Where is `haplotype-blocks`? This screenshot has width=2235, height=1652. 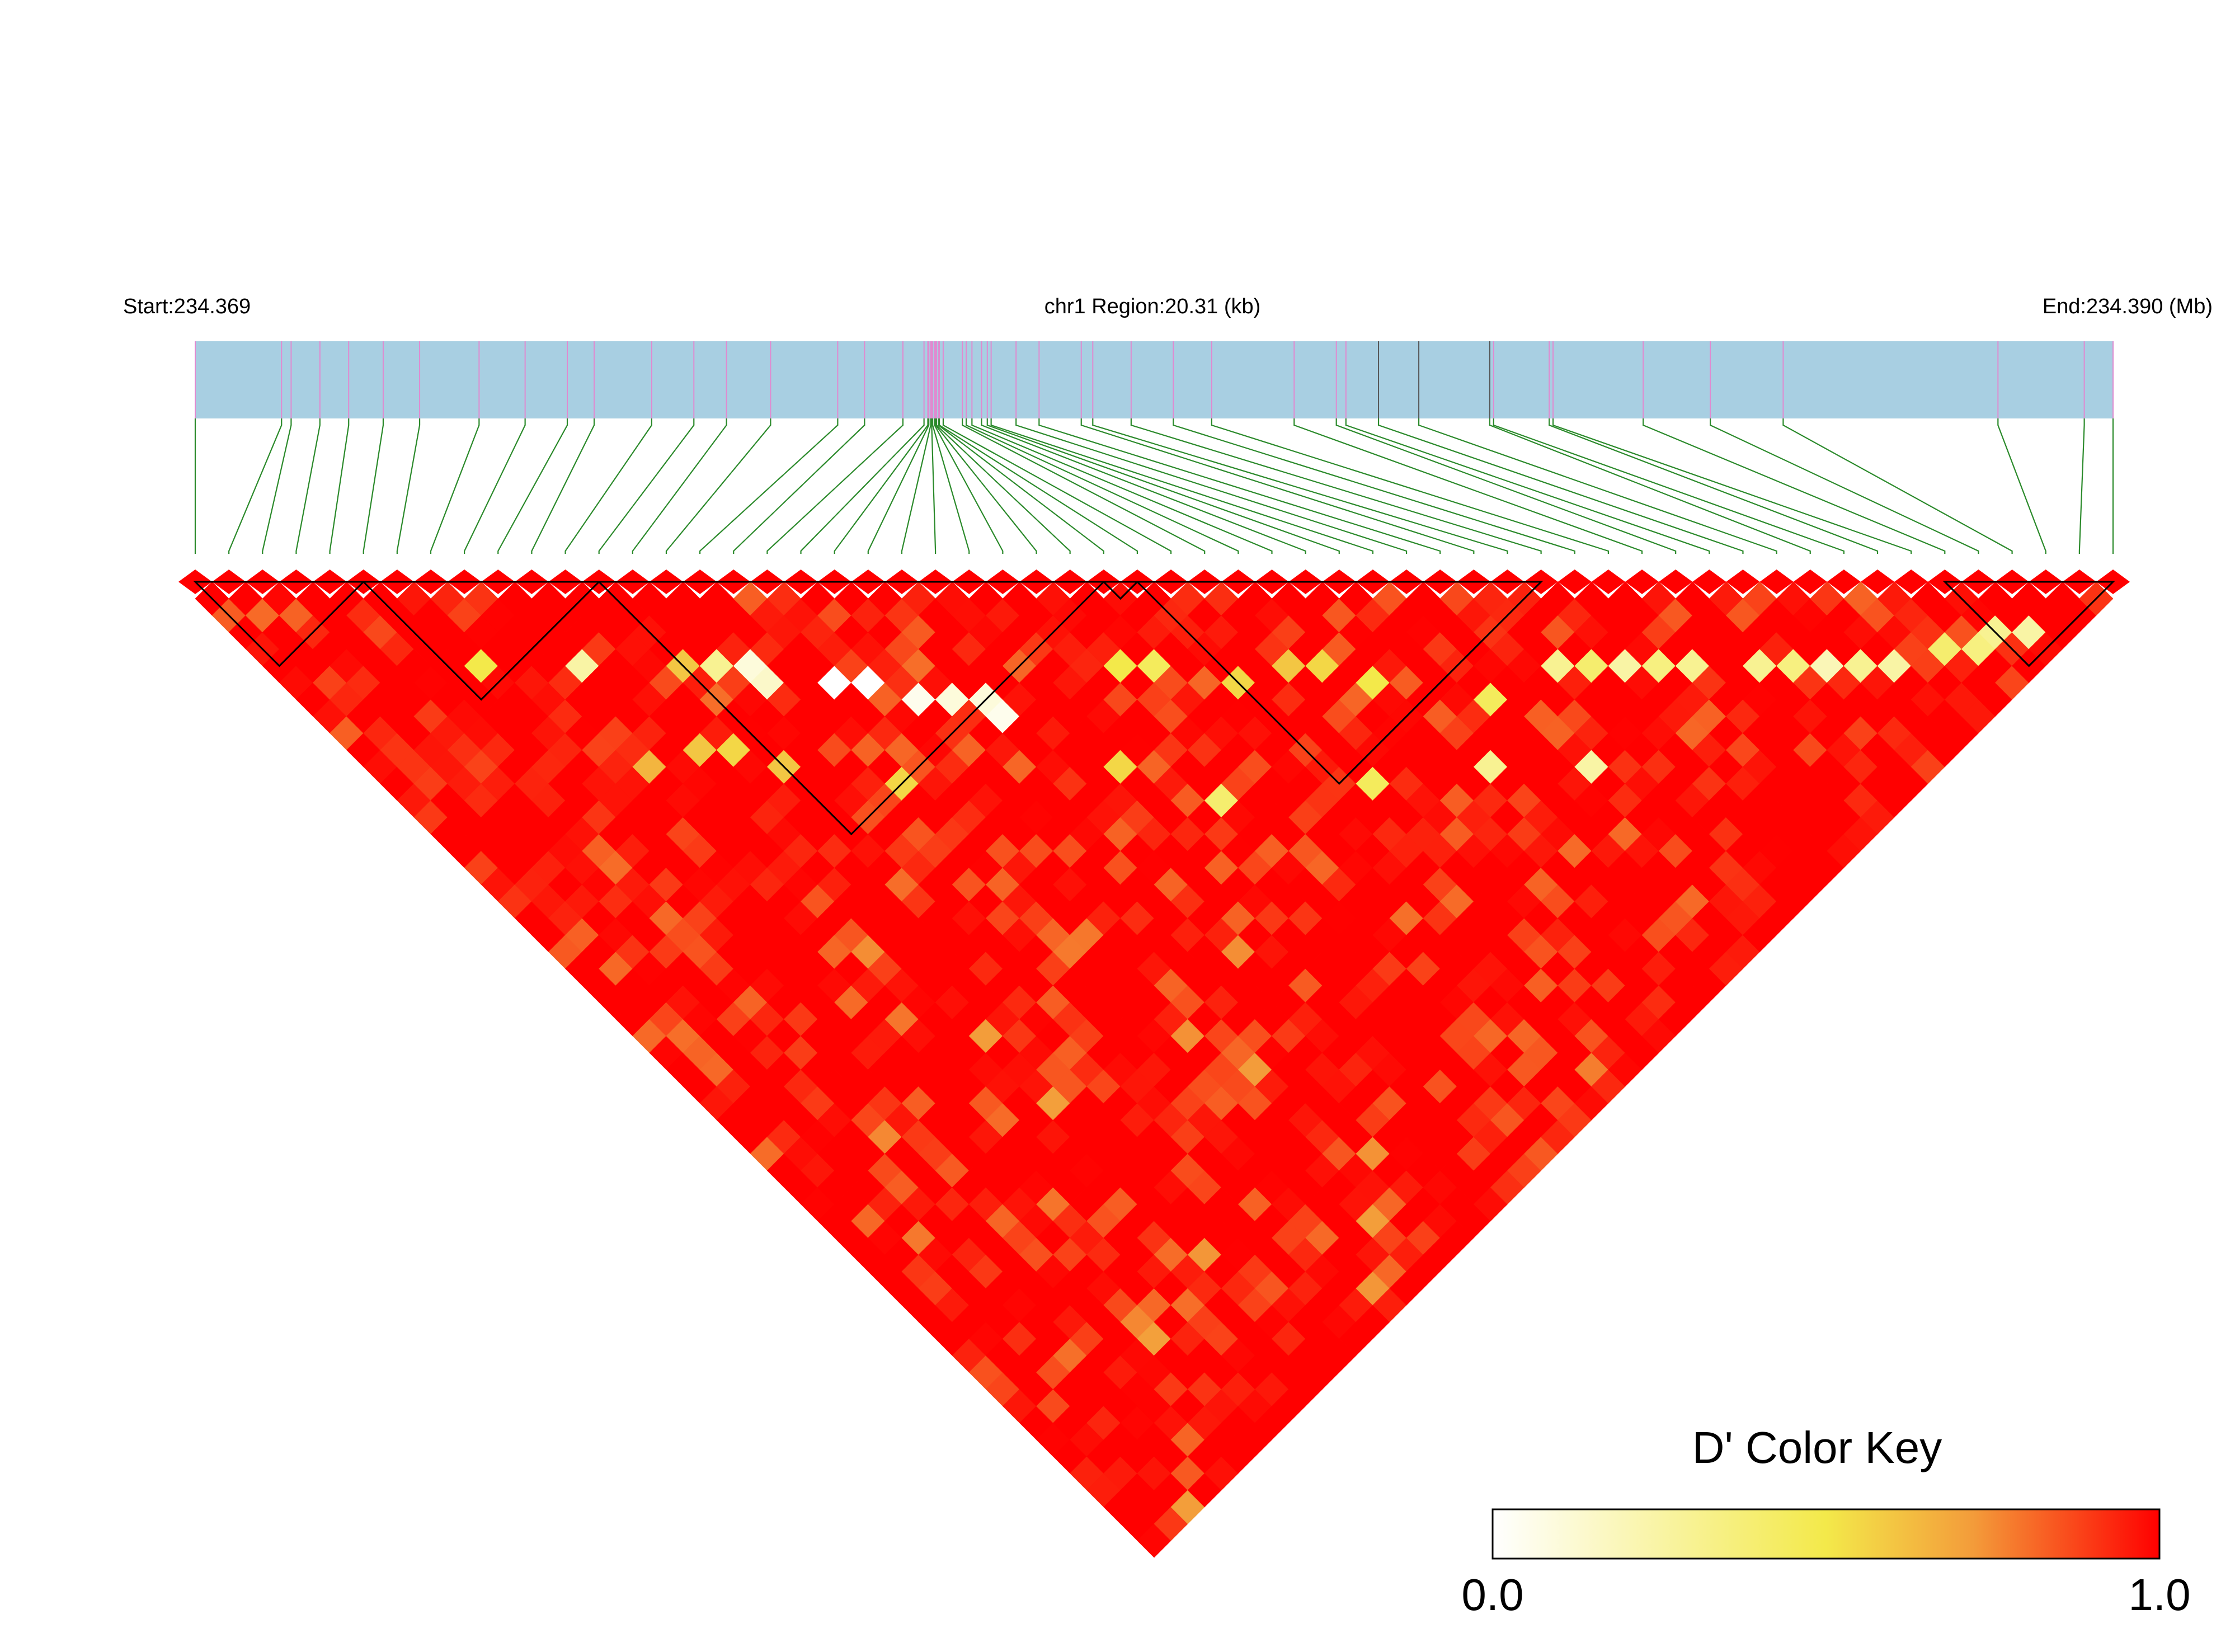
haplotype-blocks is located at coordinates (1154, 709).